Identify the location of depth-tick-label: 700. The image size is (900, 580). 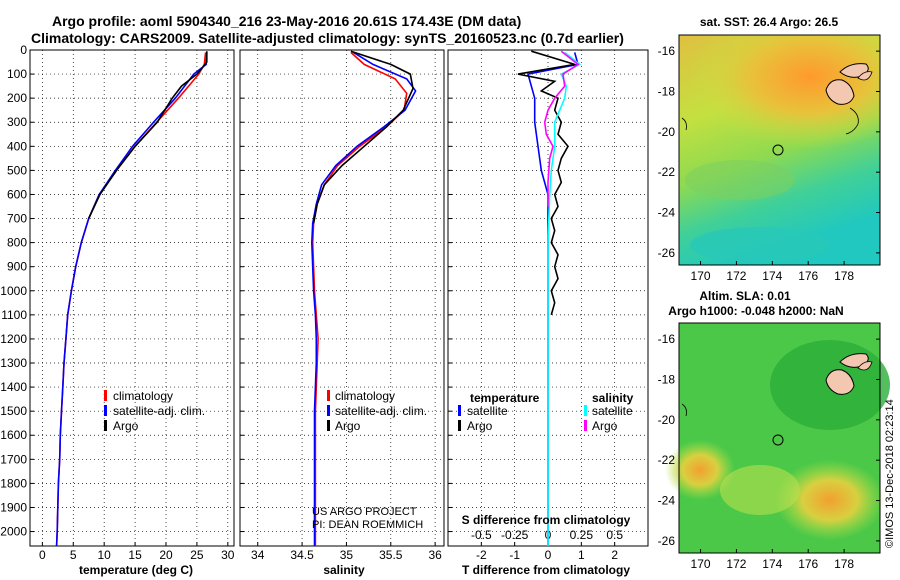
(17, 219).